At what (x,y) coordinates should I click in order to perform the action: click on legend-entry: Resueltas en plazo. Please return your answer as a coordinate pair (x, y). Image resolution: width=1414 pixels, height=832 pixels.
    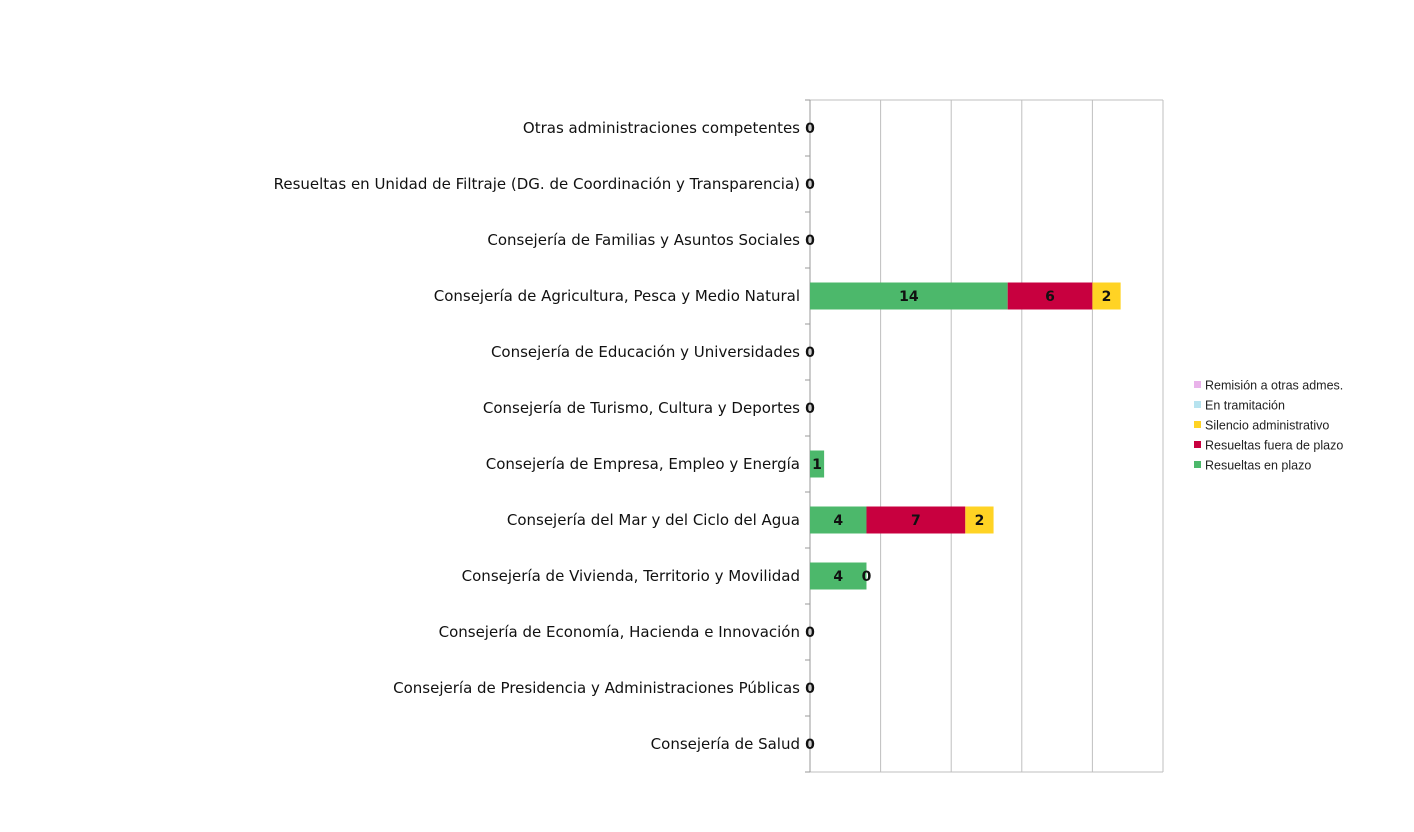
    Looking at the image, I should click on (1258, 466).